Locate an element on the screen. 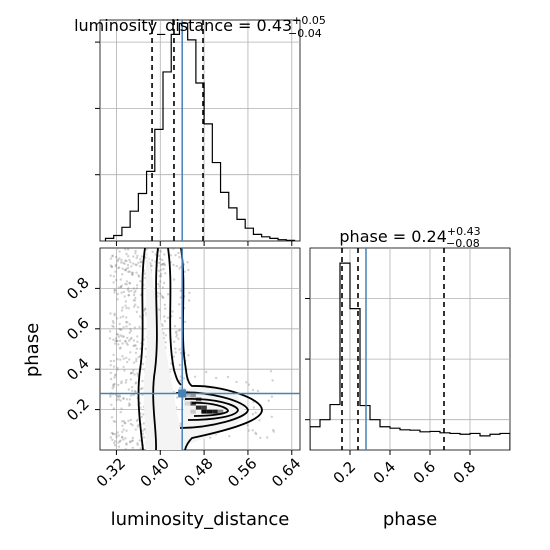 The height and width of the screenshot is (550, 550). panel-2d-density is located at coordinates (200, 349).